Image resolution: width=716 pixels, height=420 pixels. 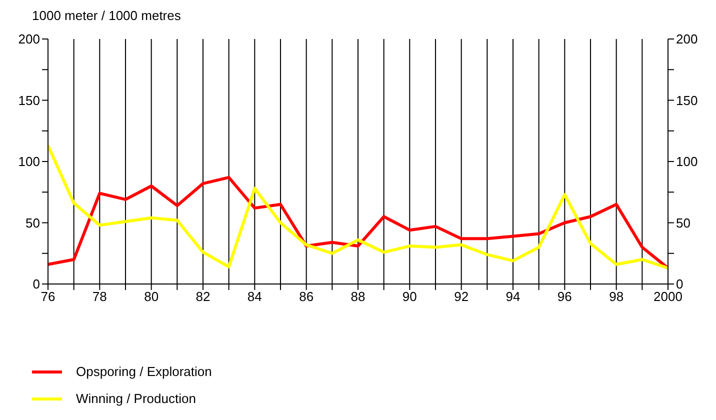 I want to click on x-tick-label: 88, so click(x=358, y=296).